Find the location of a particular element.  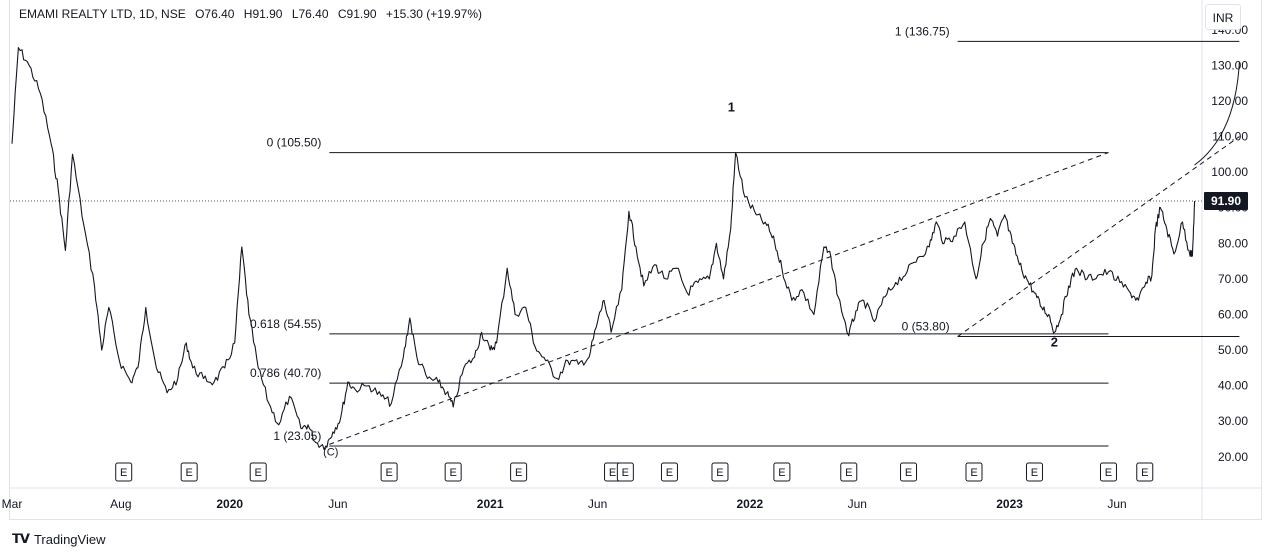

y-tick-label: 40.00 is located at coordinates (1233, 386).